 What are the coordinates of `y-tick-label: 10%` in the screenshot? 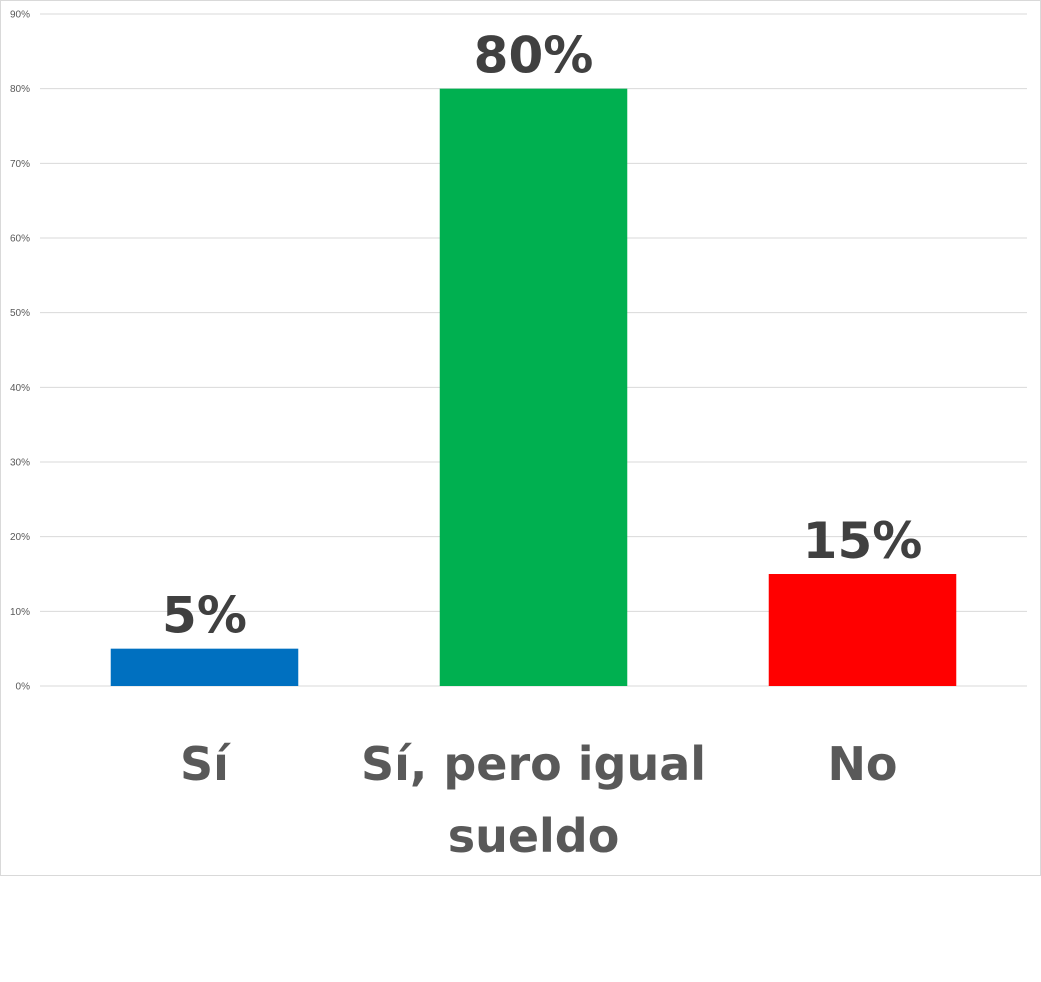 It's located at (20, 612).